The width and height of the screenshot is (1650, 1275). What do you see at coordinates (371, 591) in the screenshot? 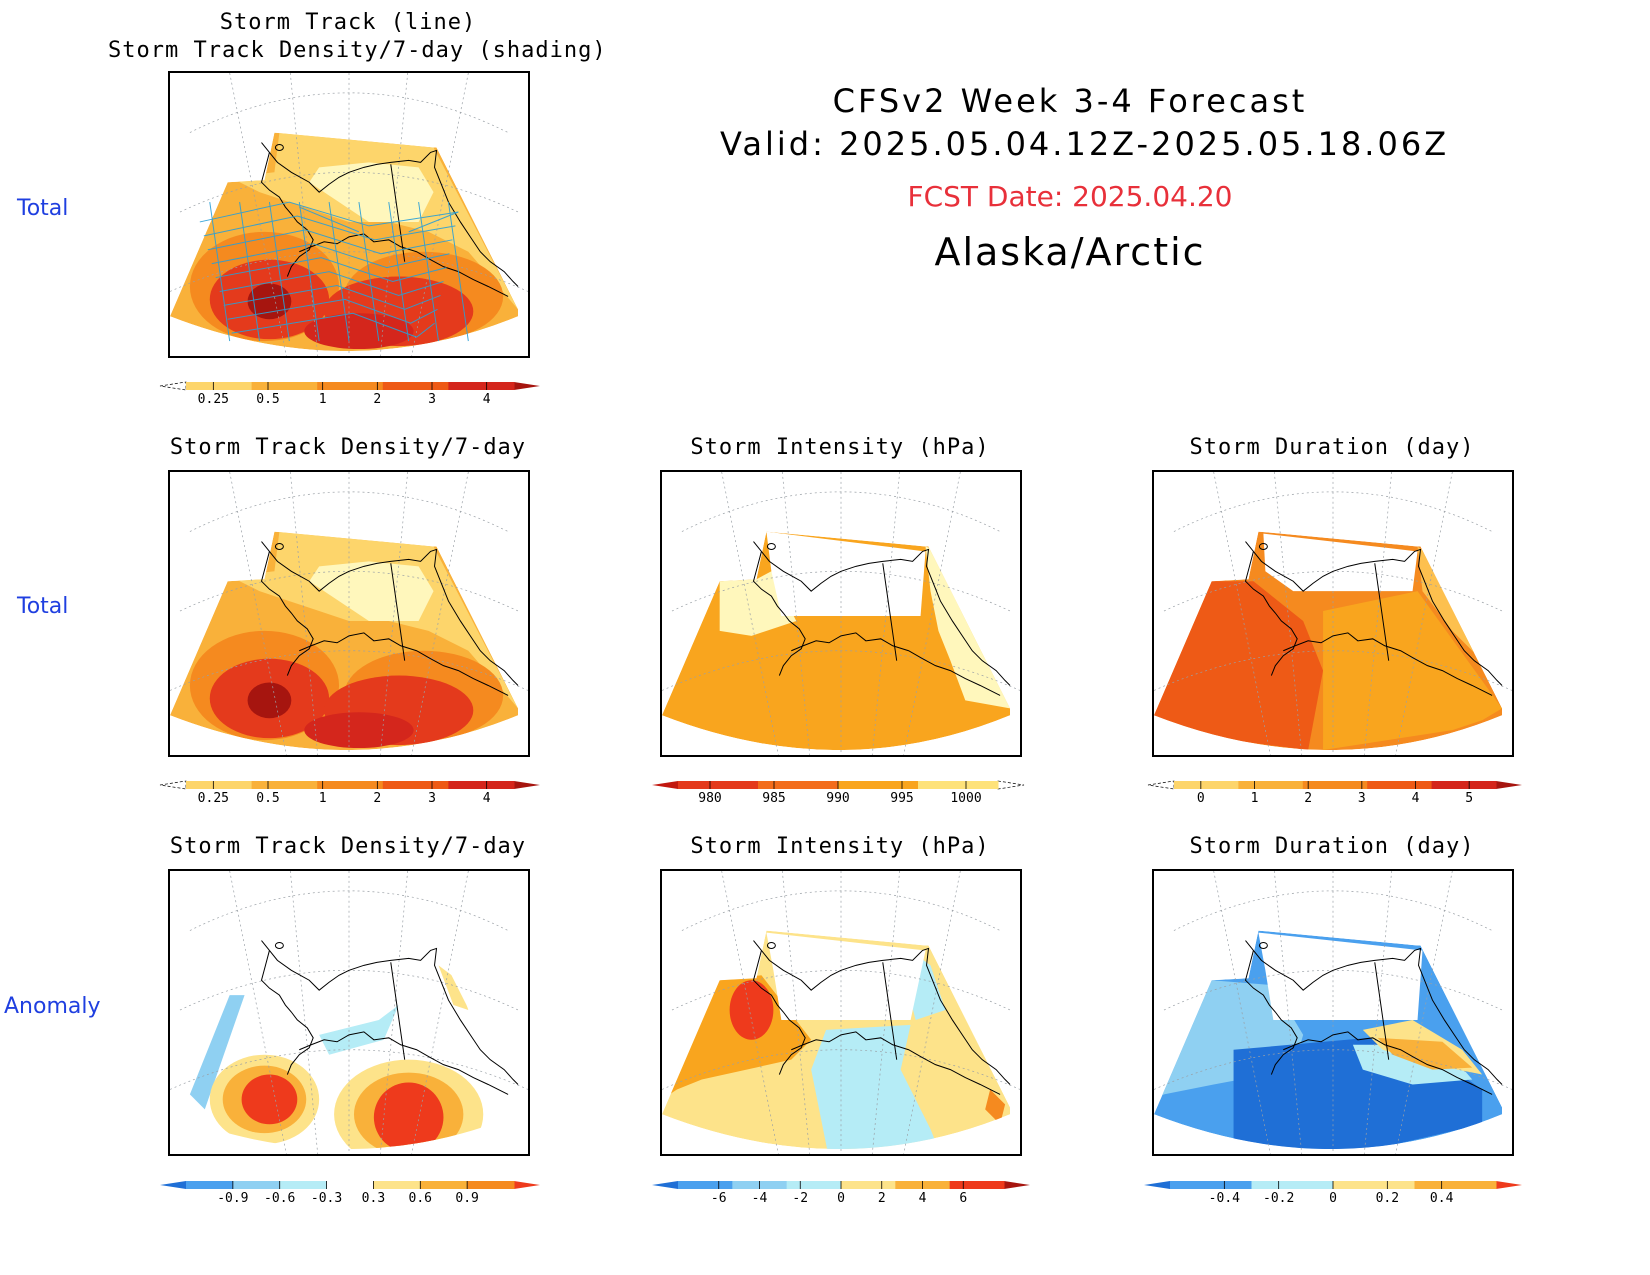
I see `shade-pale` at bounding box center [371, 591].